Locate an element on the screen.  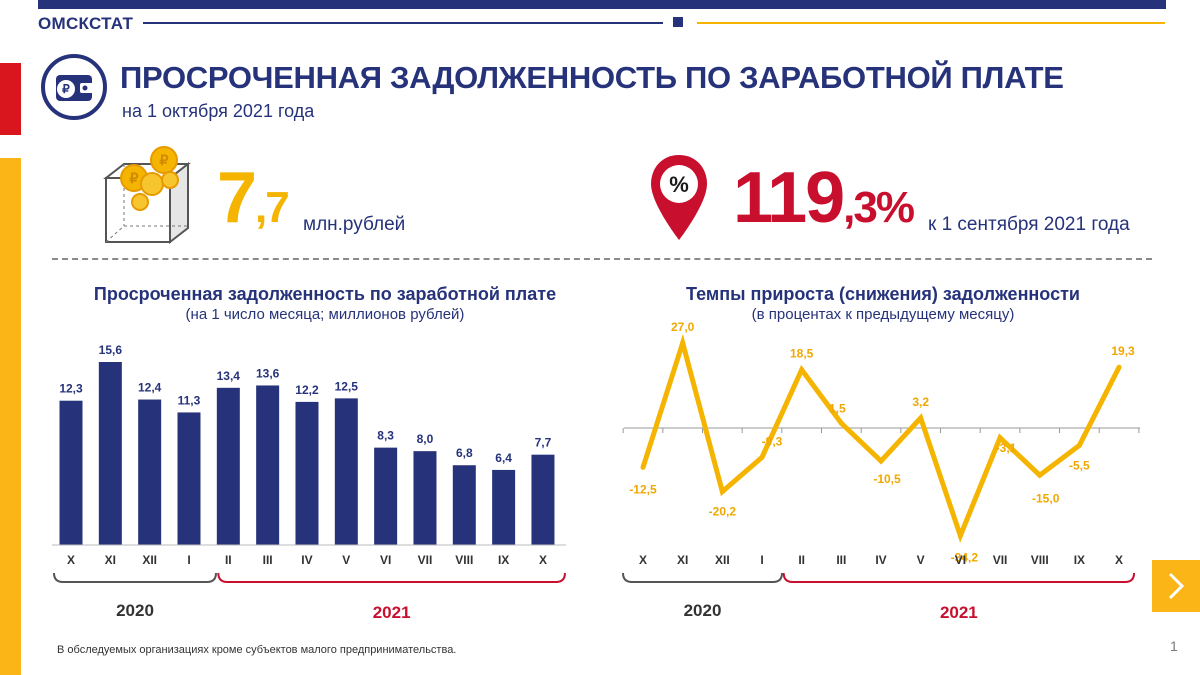
header-square is located at coordinates (678, 22).